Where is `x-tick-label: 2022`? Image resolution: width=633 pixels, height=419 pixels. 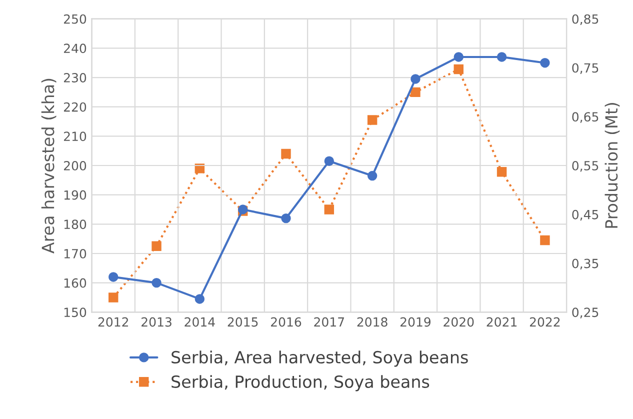 x-tick-label: 2022 is located at coordinates (545, 322).